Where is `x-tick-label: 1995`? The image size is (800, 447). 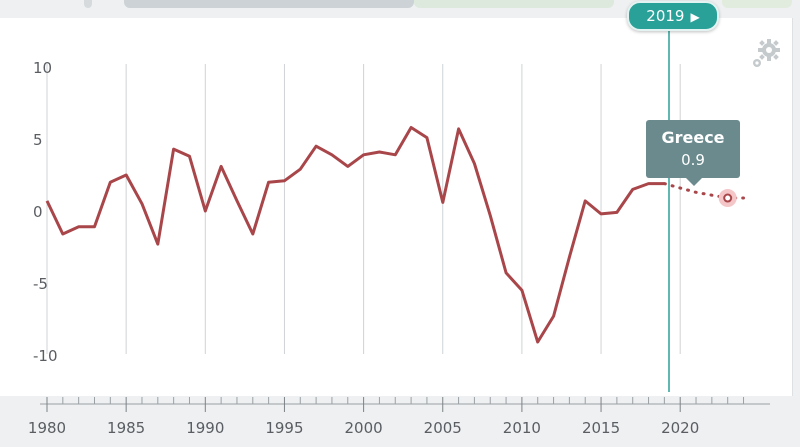 x-tick-label: 1995 is located at coordinates (284, 428).